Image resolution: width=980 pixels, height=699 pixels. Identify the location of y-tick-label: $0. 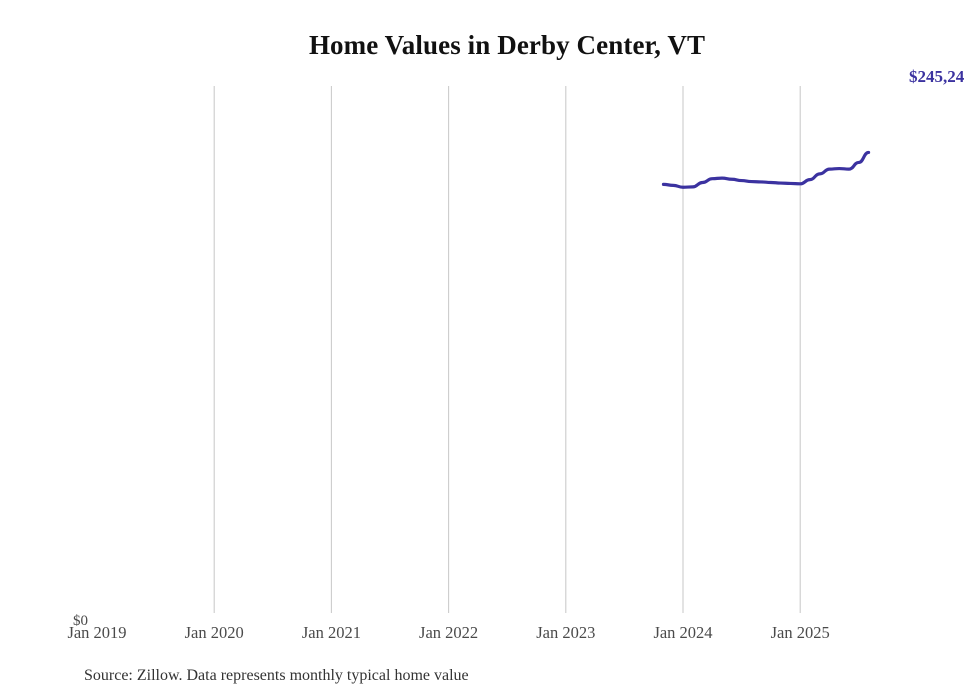
(80, 621).